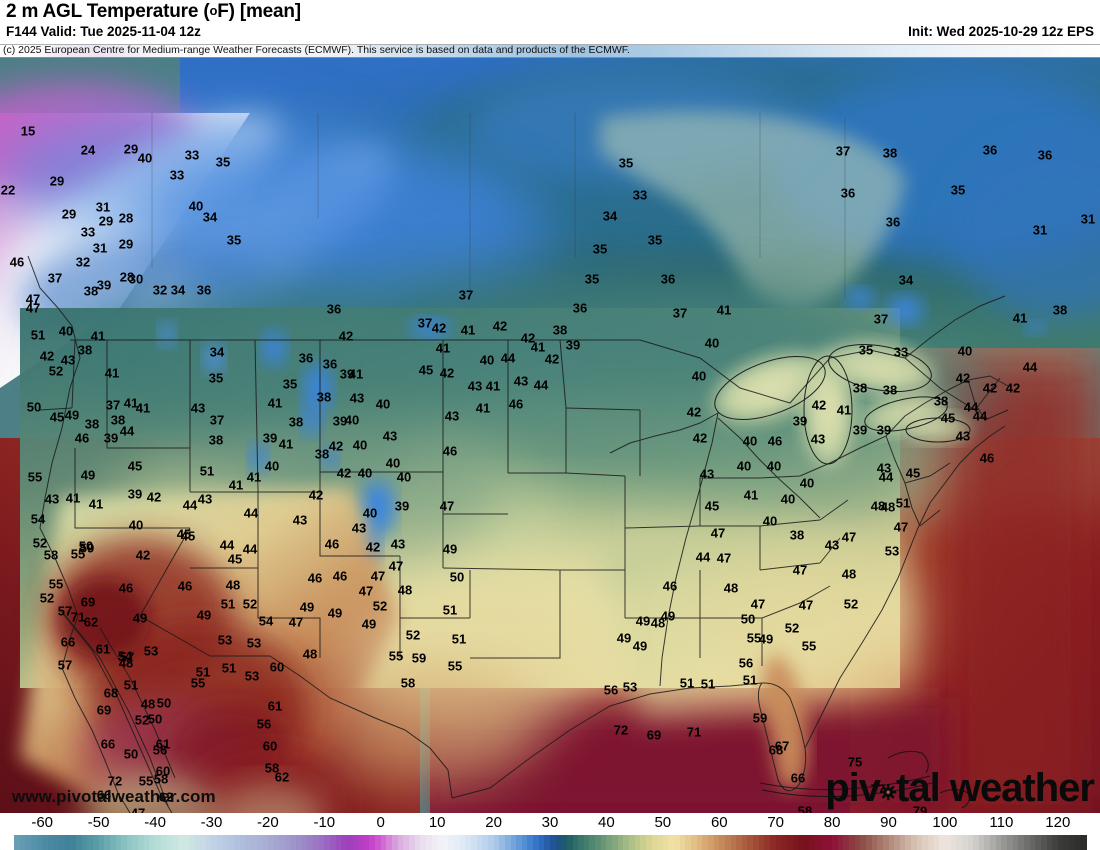 The height and width of the screenshot is (850, 1100). I want to click on caribbean-islands, so click(864, 779).